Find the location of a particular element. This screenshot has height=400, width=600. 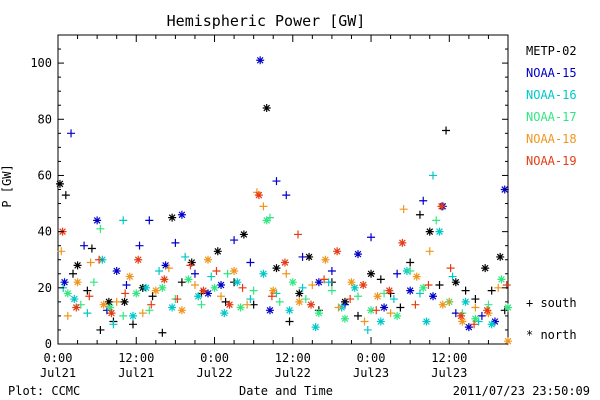

x-tick-label-date: Jul22 is located at coordinates (214, 373).